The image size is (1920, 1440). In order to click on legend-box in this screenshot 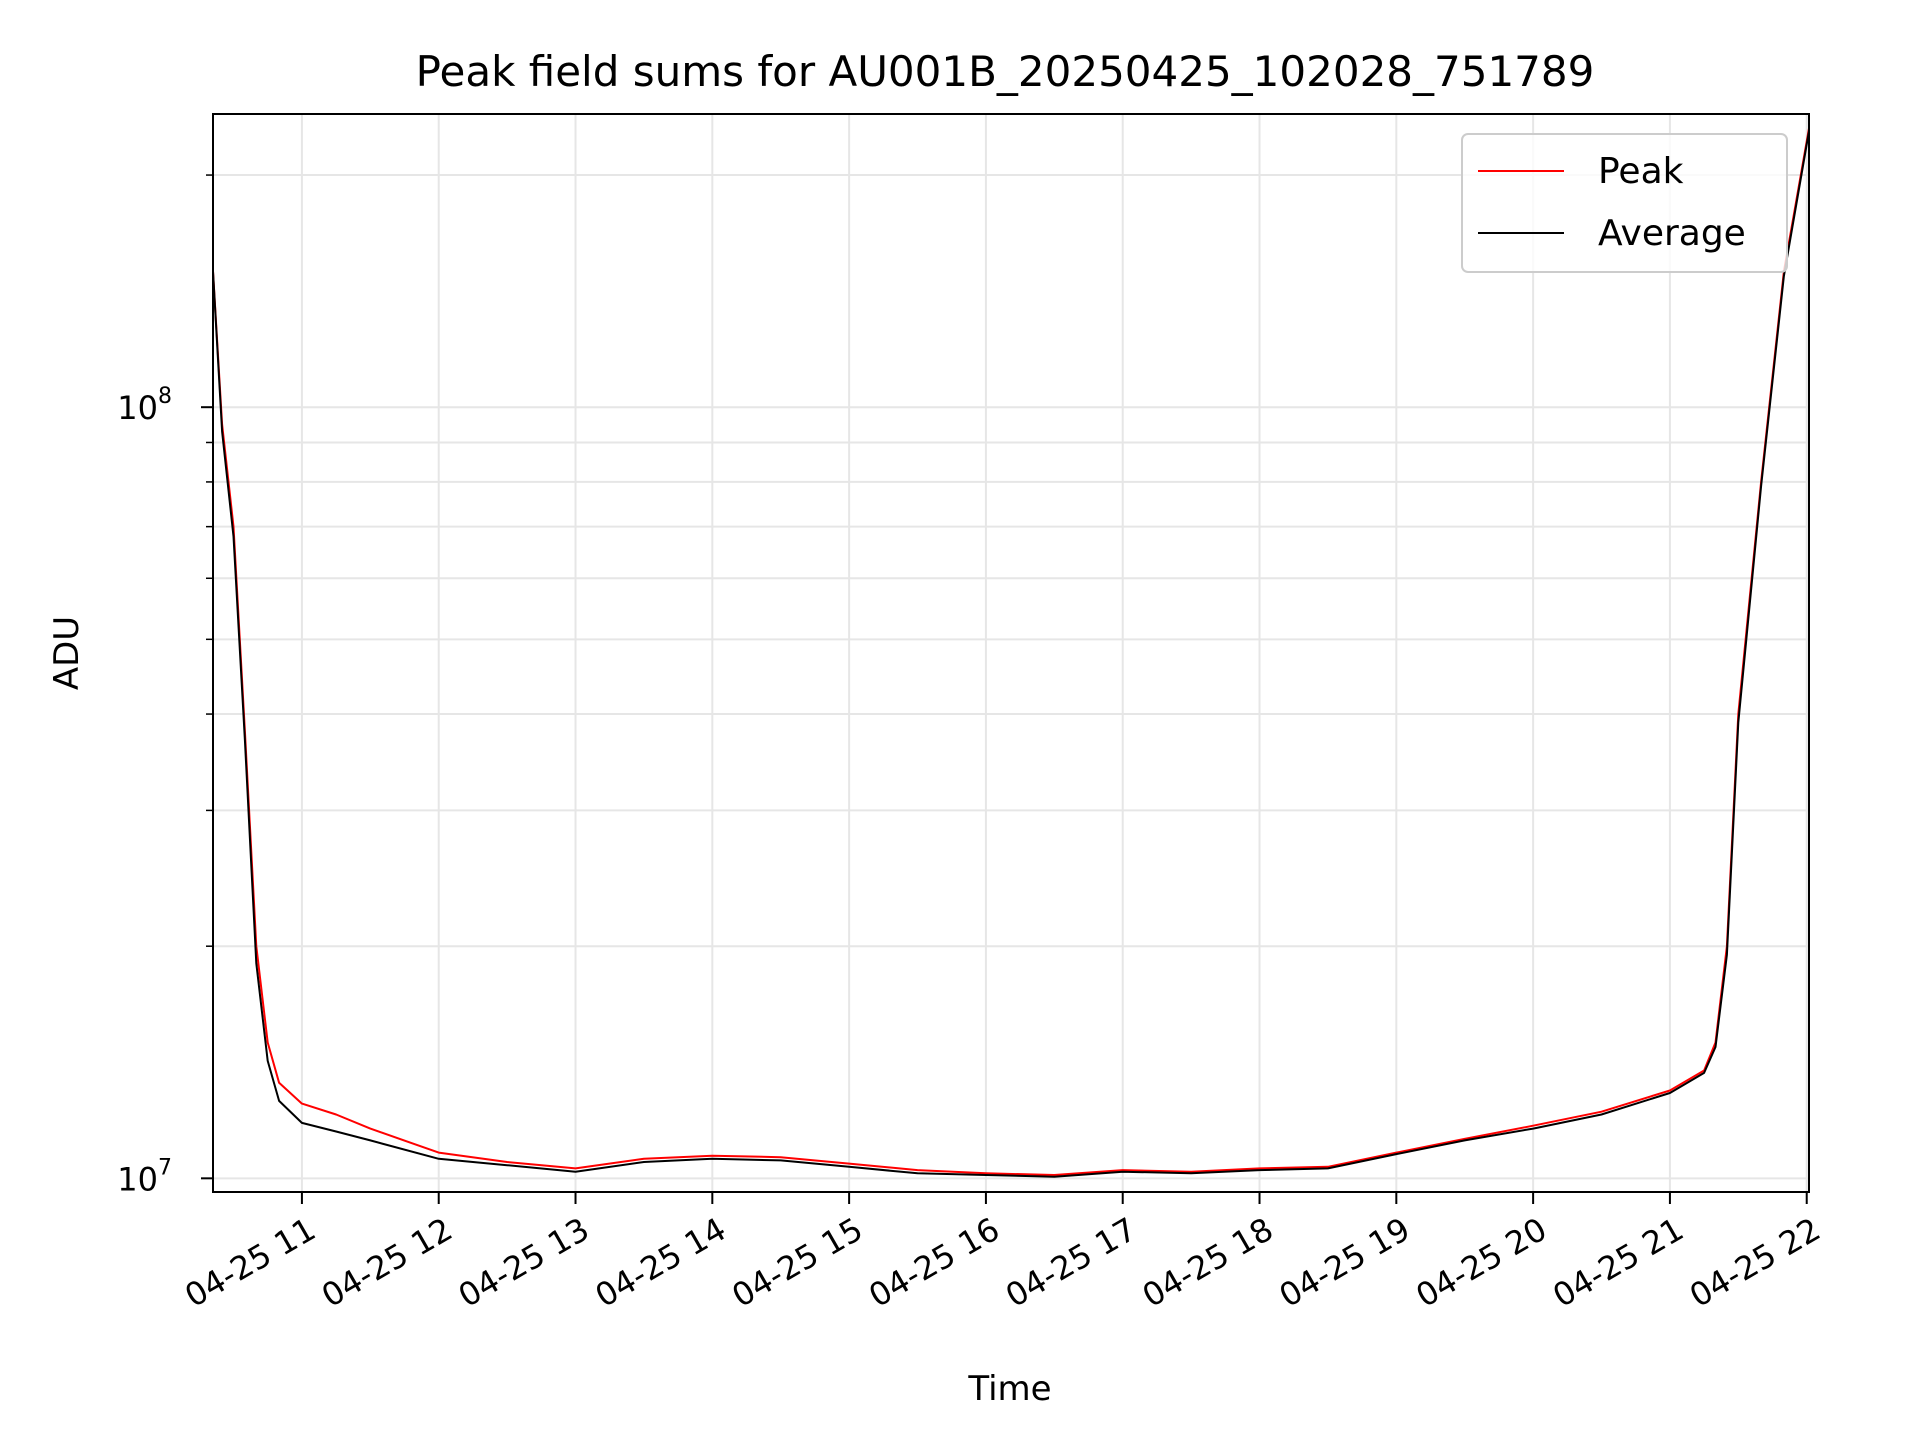, I will do `click(1624, 203)`.